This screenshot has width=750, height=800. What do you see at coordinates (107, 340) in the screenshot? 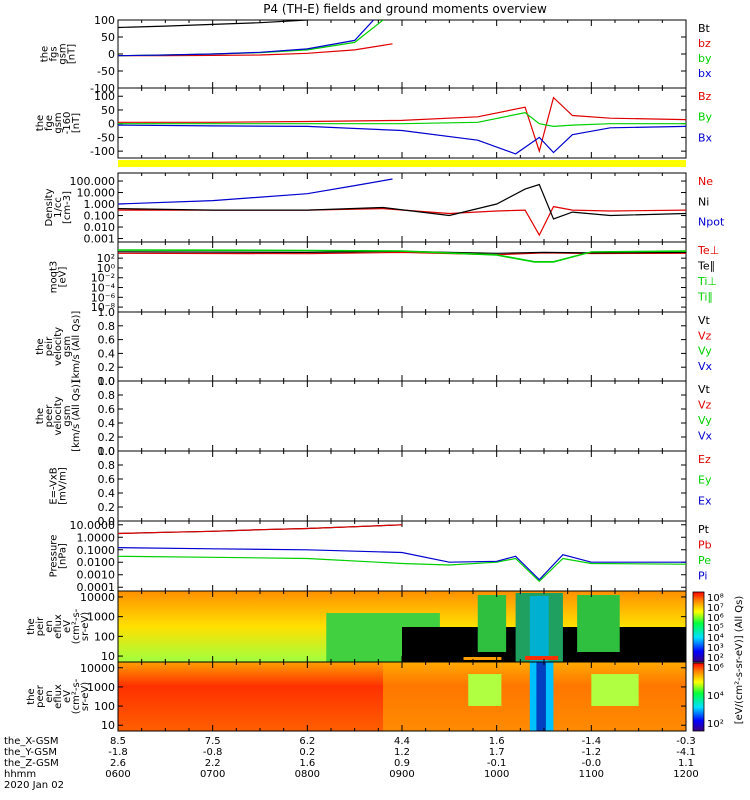
I see `y-tick-label: 0.6` at bounding box center [107, 340].